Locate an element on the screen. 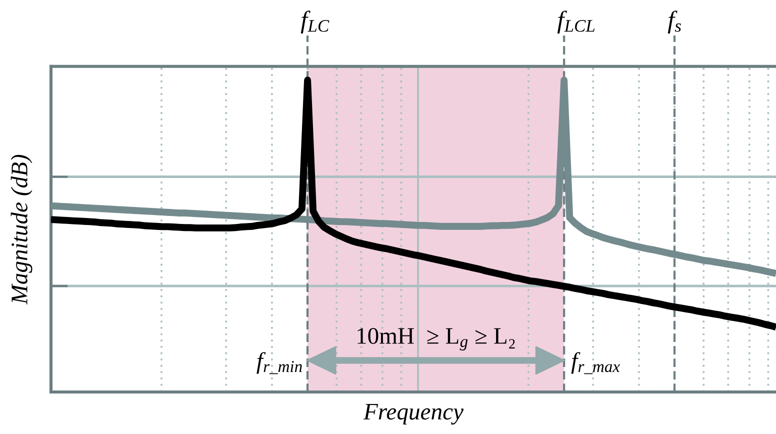  y-axis-title: Magnitude (dB) is located at coordinates (21, 229).